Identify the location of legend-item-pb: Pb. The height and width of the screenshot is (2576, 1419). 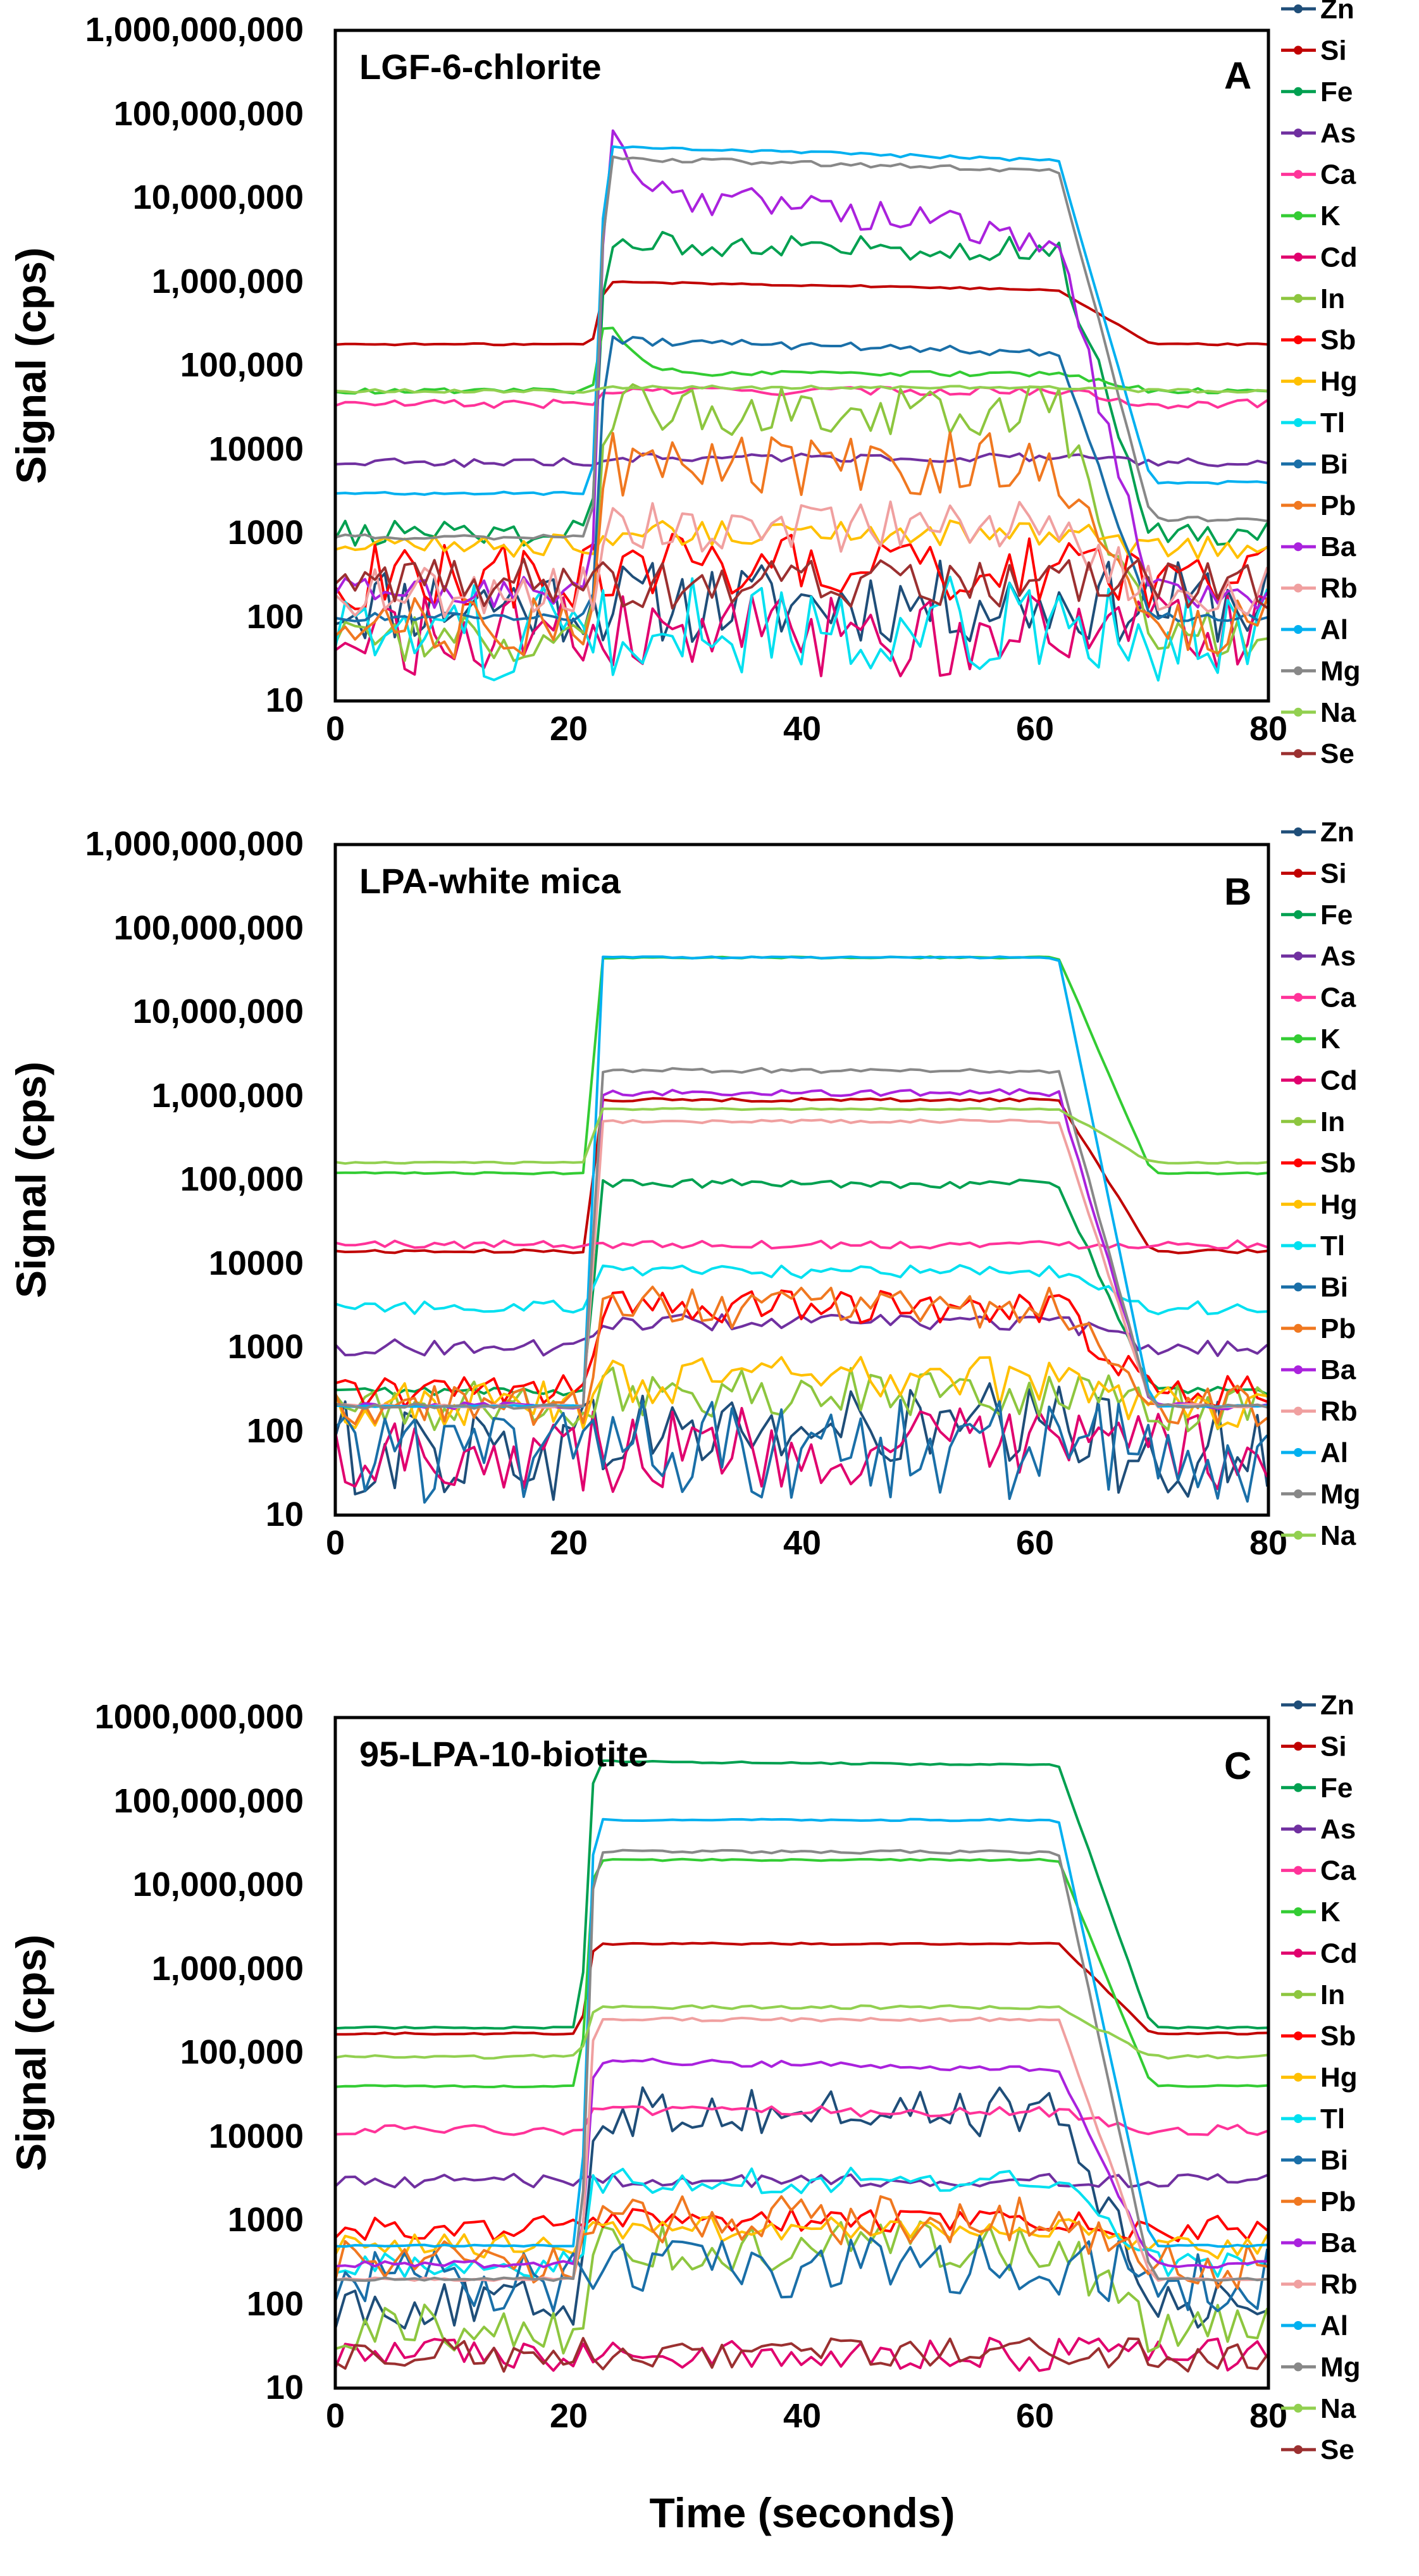
(1318, 506).